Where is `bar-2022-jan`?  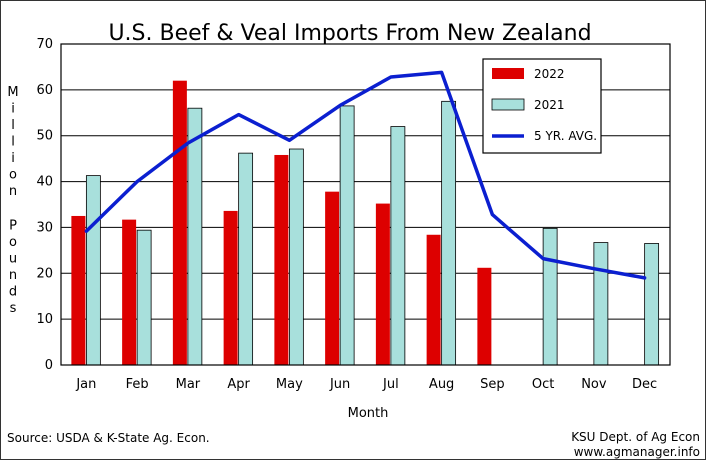
bar-2022-jan is located at coordinates (78, 290).